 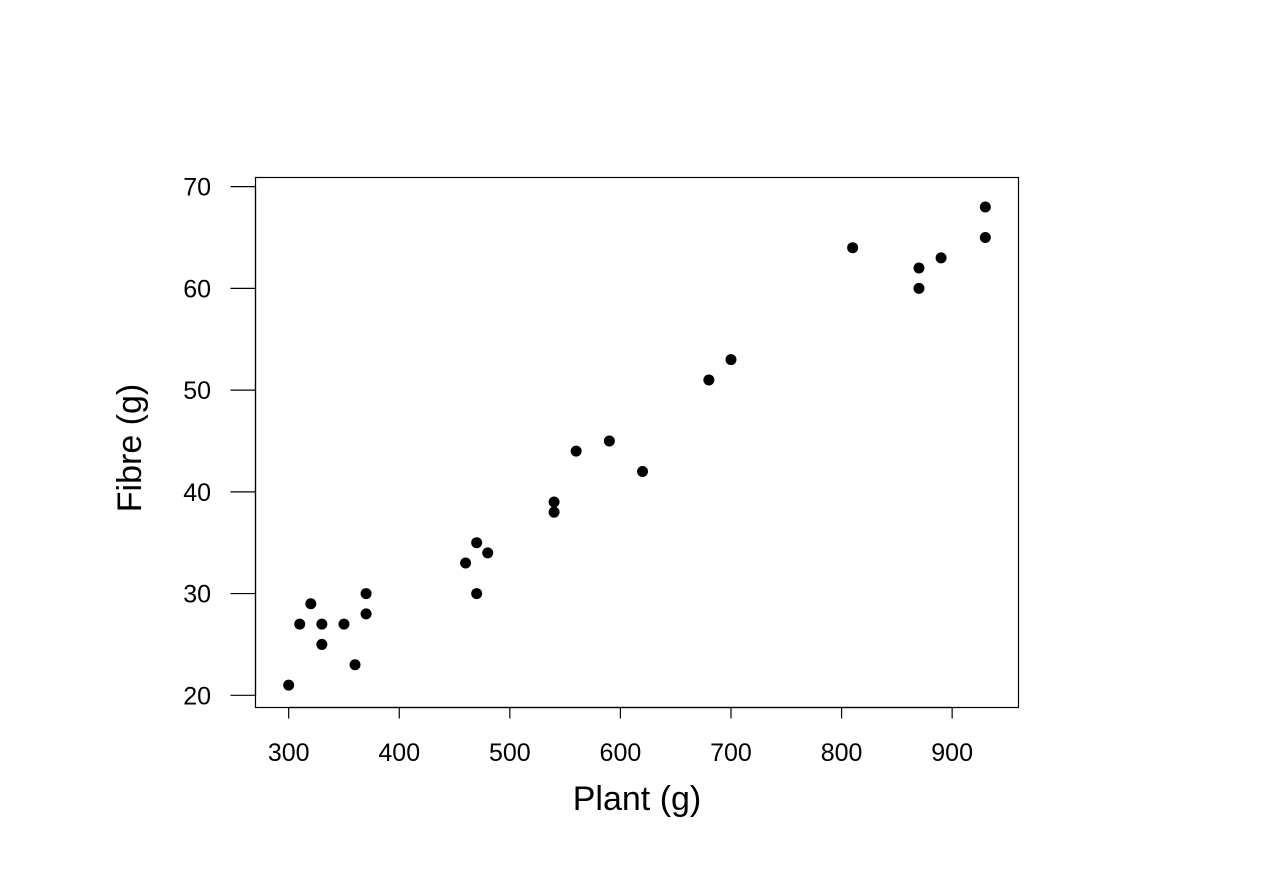 What do you see at coordinates (731, 753) in the screenshot?
I see `x-tick-label: 700` at bounding box center [731, 753].